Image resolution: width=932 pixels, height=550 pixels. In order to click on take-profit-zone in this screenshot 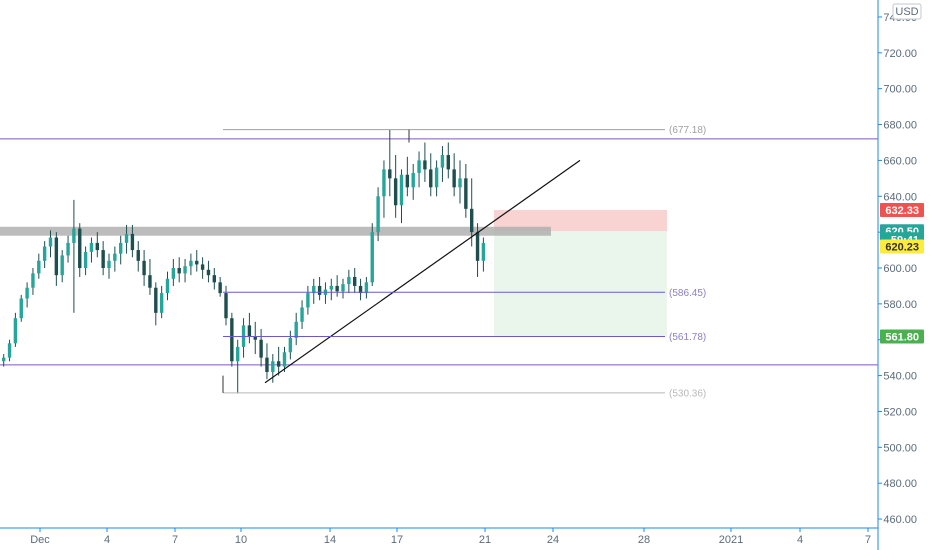, I will do `click(580, 284)`.